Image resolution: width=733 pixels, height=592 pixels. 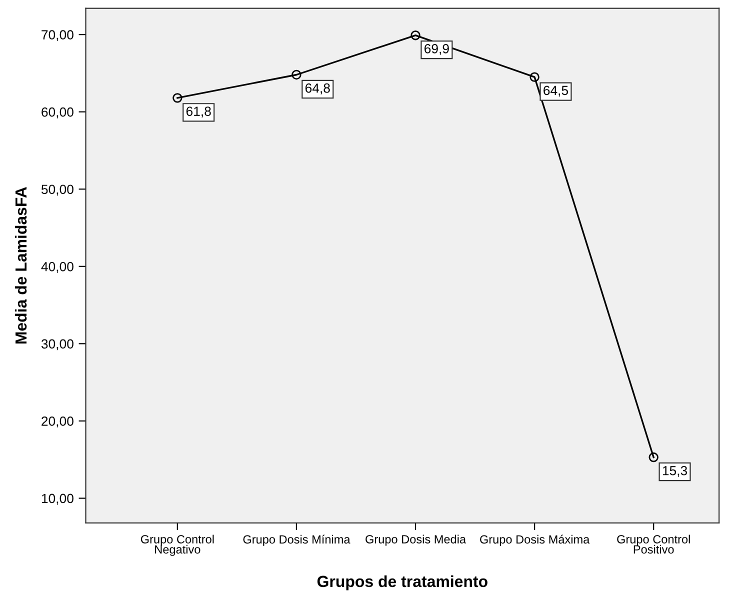 I want to click on data-label: 61,8, so click(x=198, y=112).